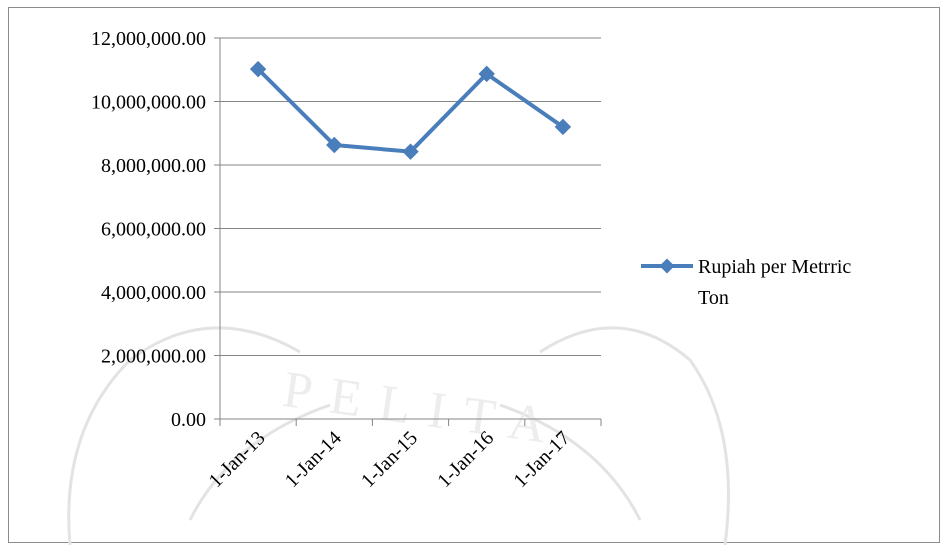 The image size is (944, 545). Describe the element at coordinates (746, 282) in the screenshot. I see `legend: Rupiah per Metrric Ton` at that location.